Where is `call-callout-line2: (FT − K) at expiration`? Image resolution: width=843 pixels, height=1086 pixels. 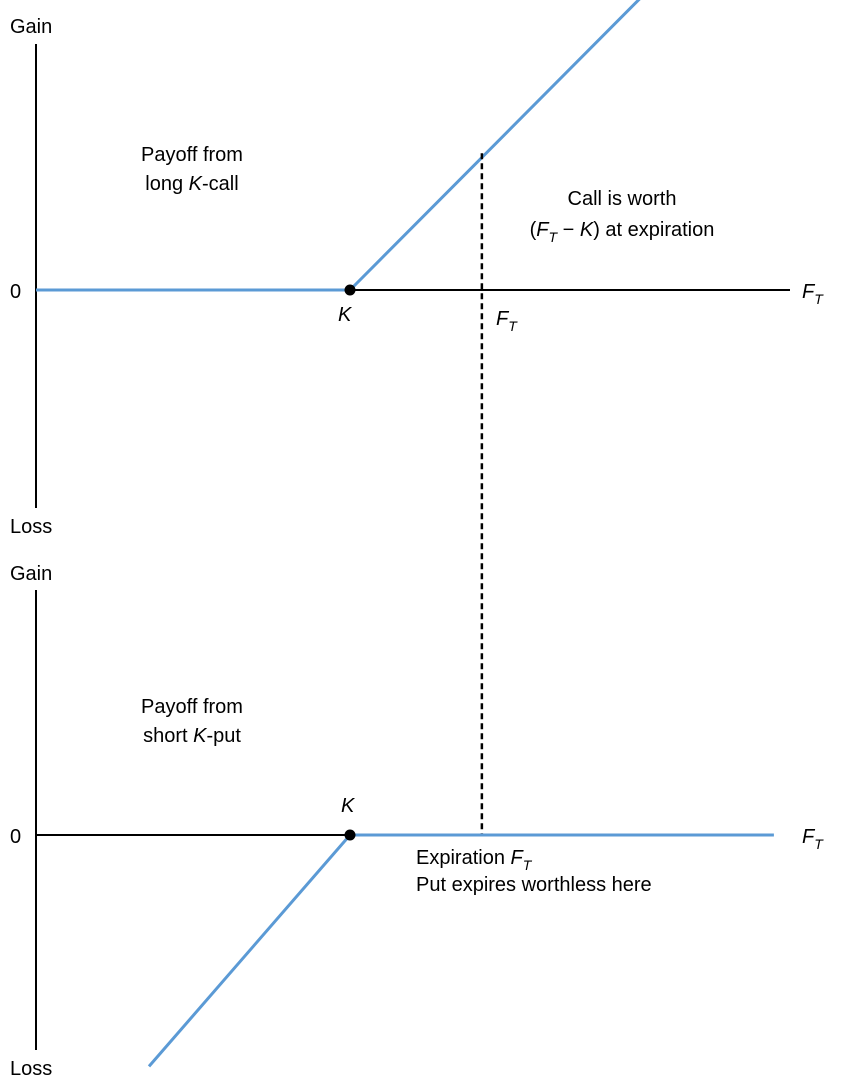 call-callout-line2: (FT − K) at expiration is located at coordinates (622, 232).